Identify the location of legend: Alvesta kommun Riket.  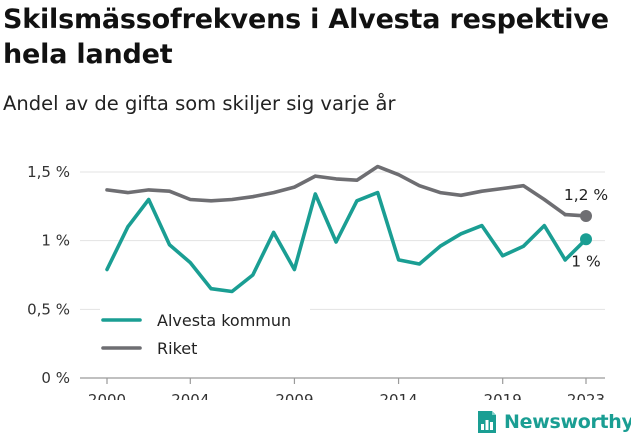
(205, 331).